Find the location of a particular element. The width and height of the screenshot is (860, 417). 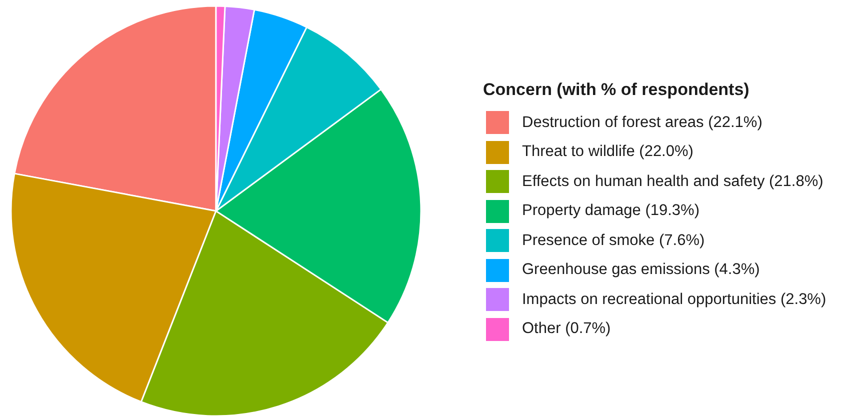

legend-title: Concern (with % of respondents) is located at coordinates (616, 90).